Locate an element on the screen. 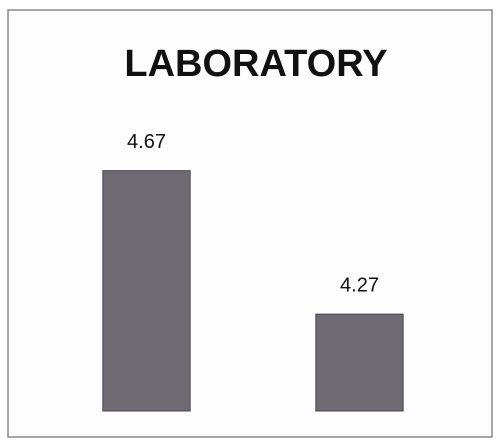 The height and width of the screenshot is (441, 498). data-label: 4.67 is located at coordinates (146, 142).